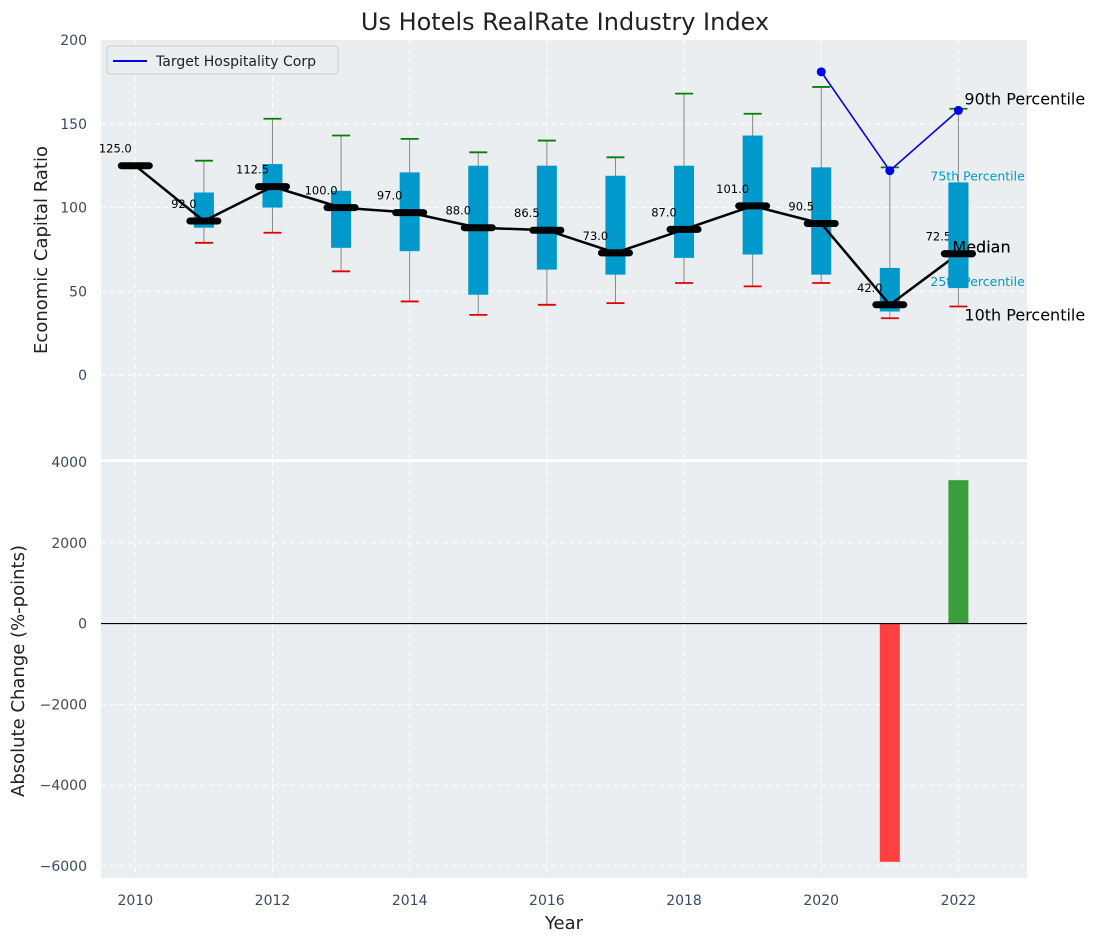 The image size is (1103, 942). I want to click on bottom-y-tick-label: 4000, so click(69, 463).